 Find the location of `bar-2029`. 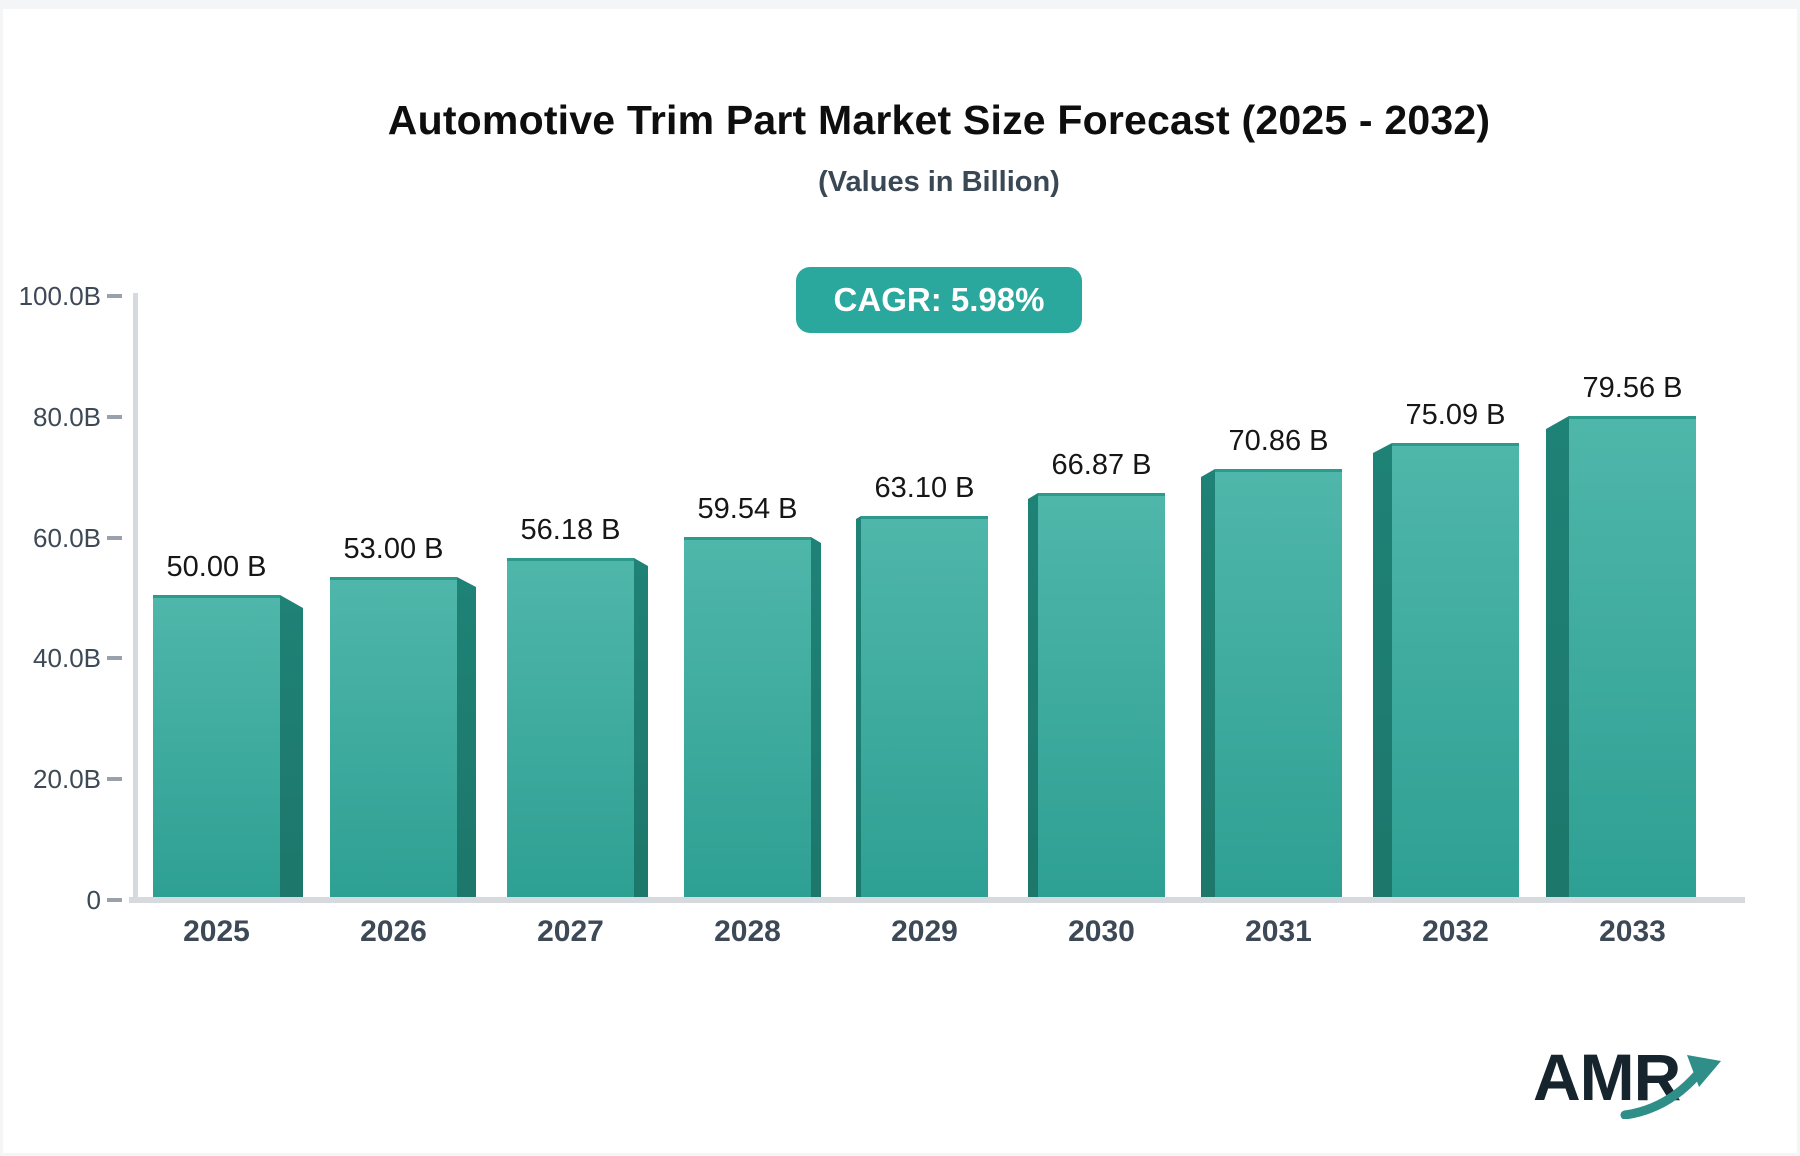

bar-2029 is located at coordinates (924, 706).